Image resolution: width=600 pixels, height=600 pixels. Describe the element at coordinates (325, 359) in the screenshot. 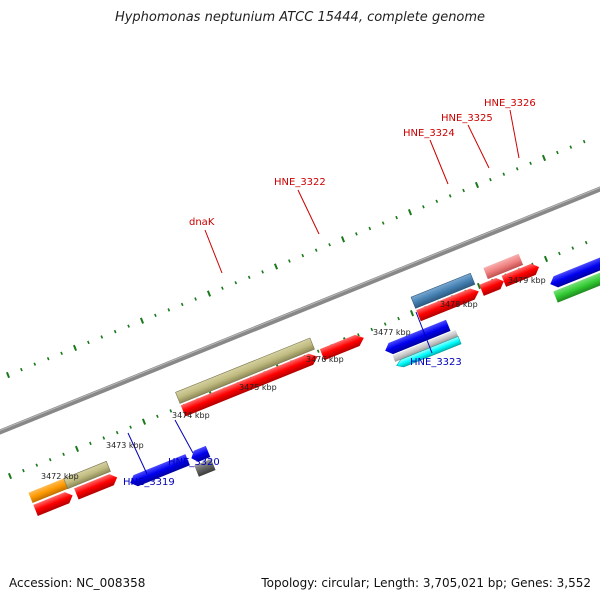

I see `scale-label-3476: 3476 kbp` at that location.